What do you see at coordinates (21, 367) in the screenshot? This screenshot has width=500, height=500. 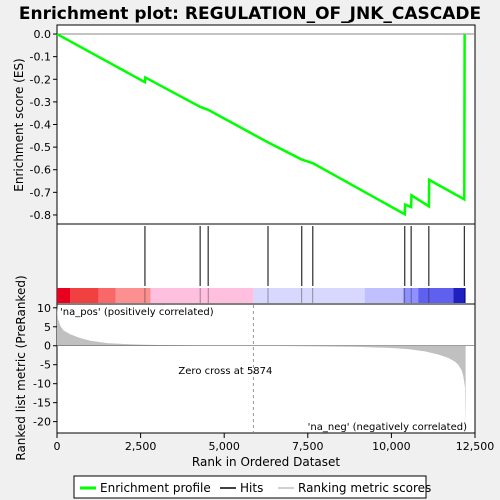 I see `metric-axis-label: Ranked list metric (PreRanked)` at bounding box center [21, 367].